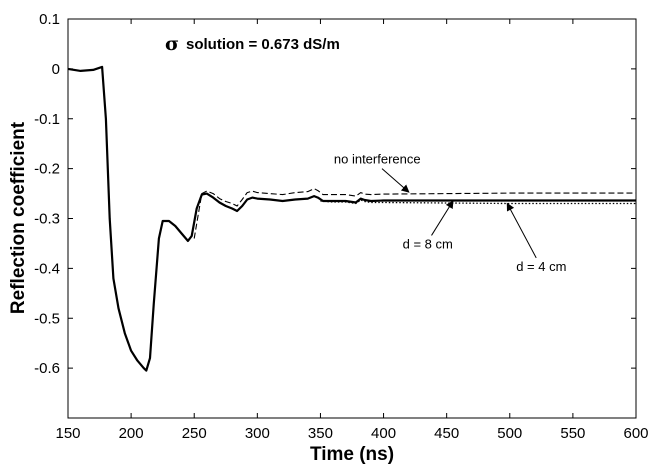  What do you see at coordinates (67, 433) in the screenshot?
I see `x-tick-label: 150` at bounding box center [67, 433].